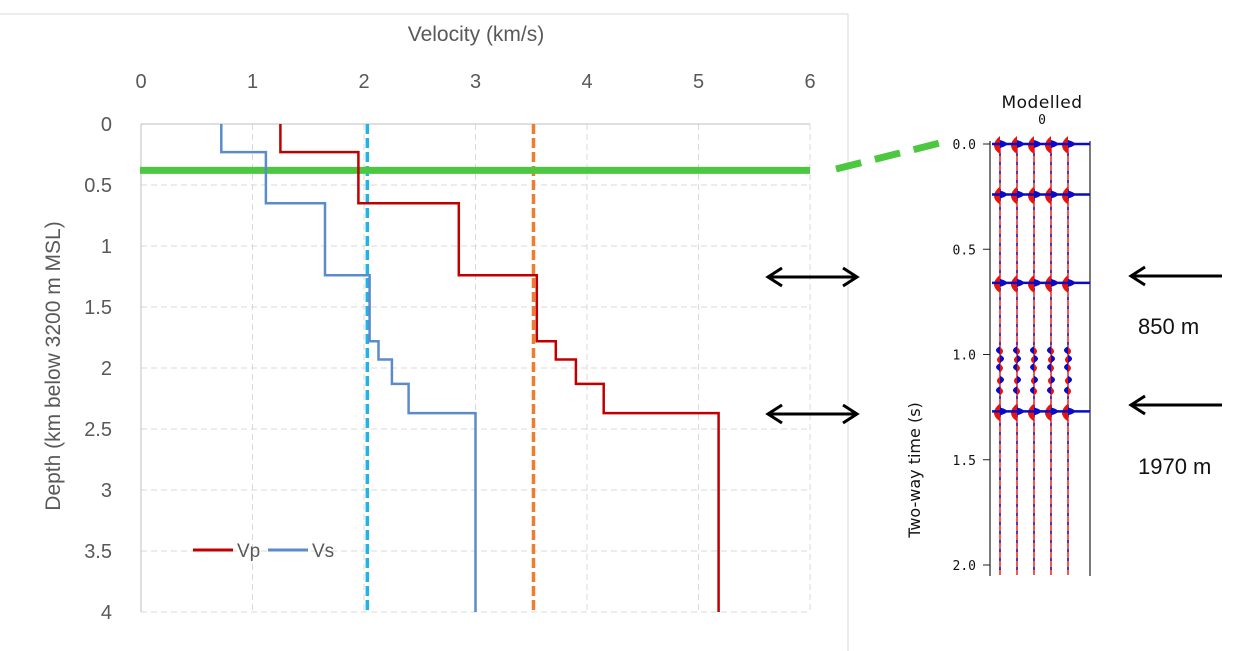  I want to click on legend-vs-label: Vs, so click(323, 551).